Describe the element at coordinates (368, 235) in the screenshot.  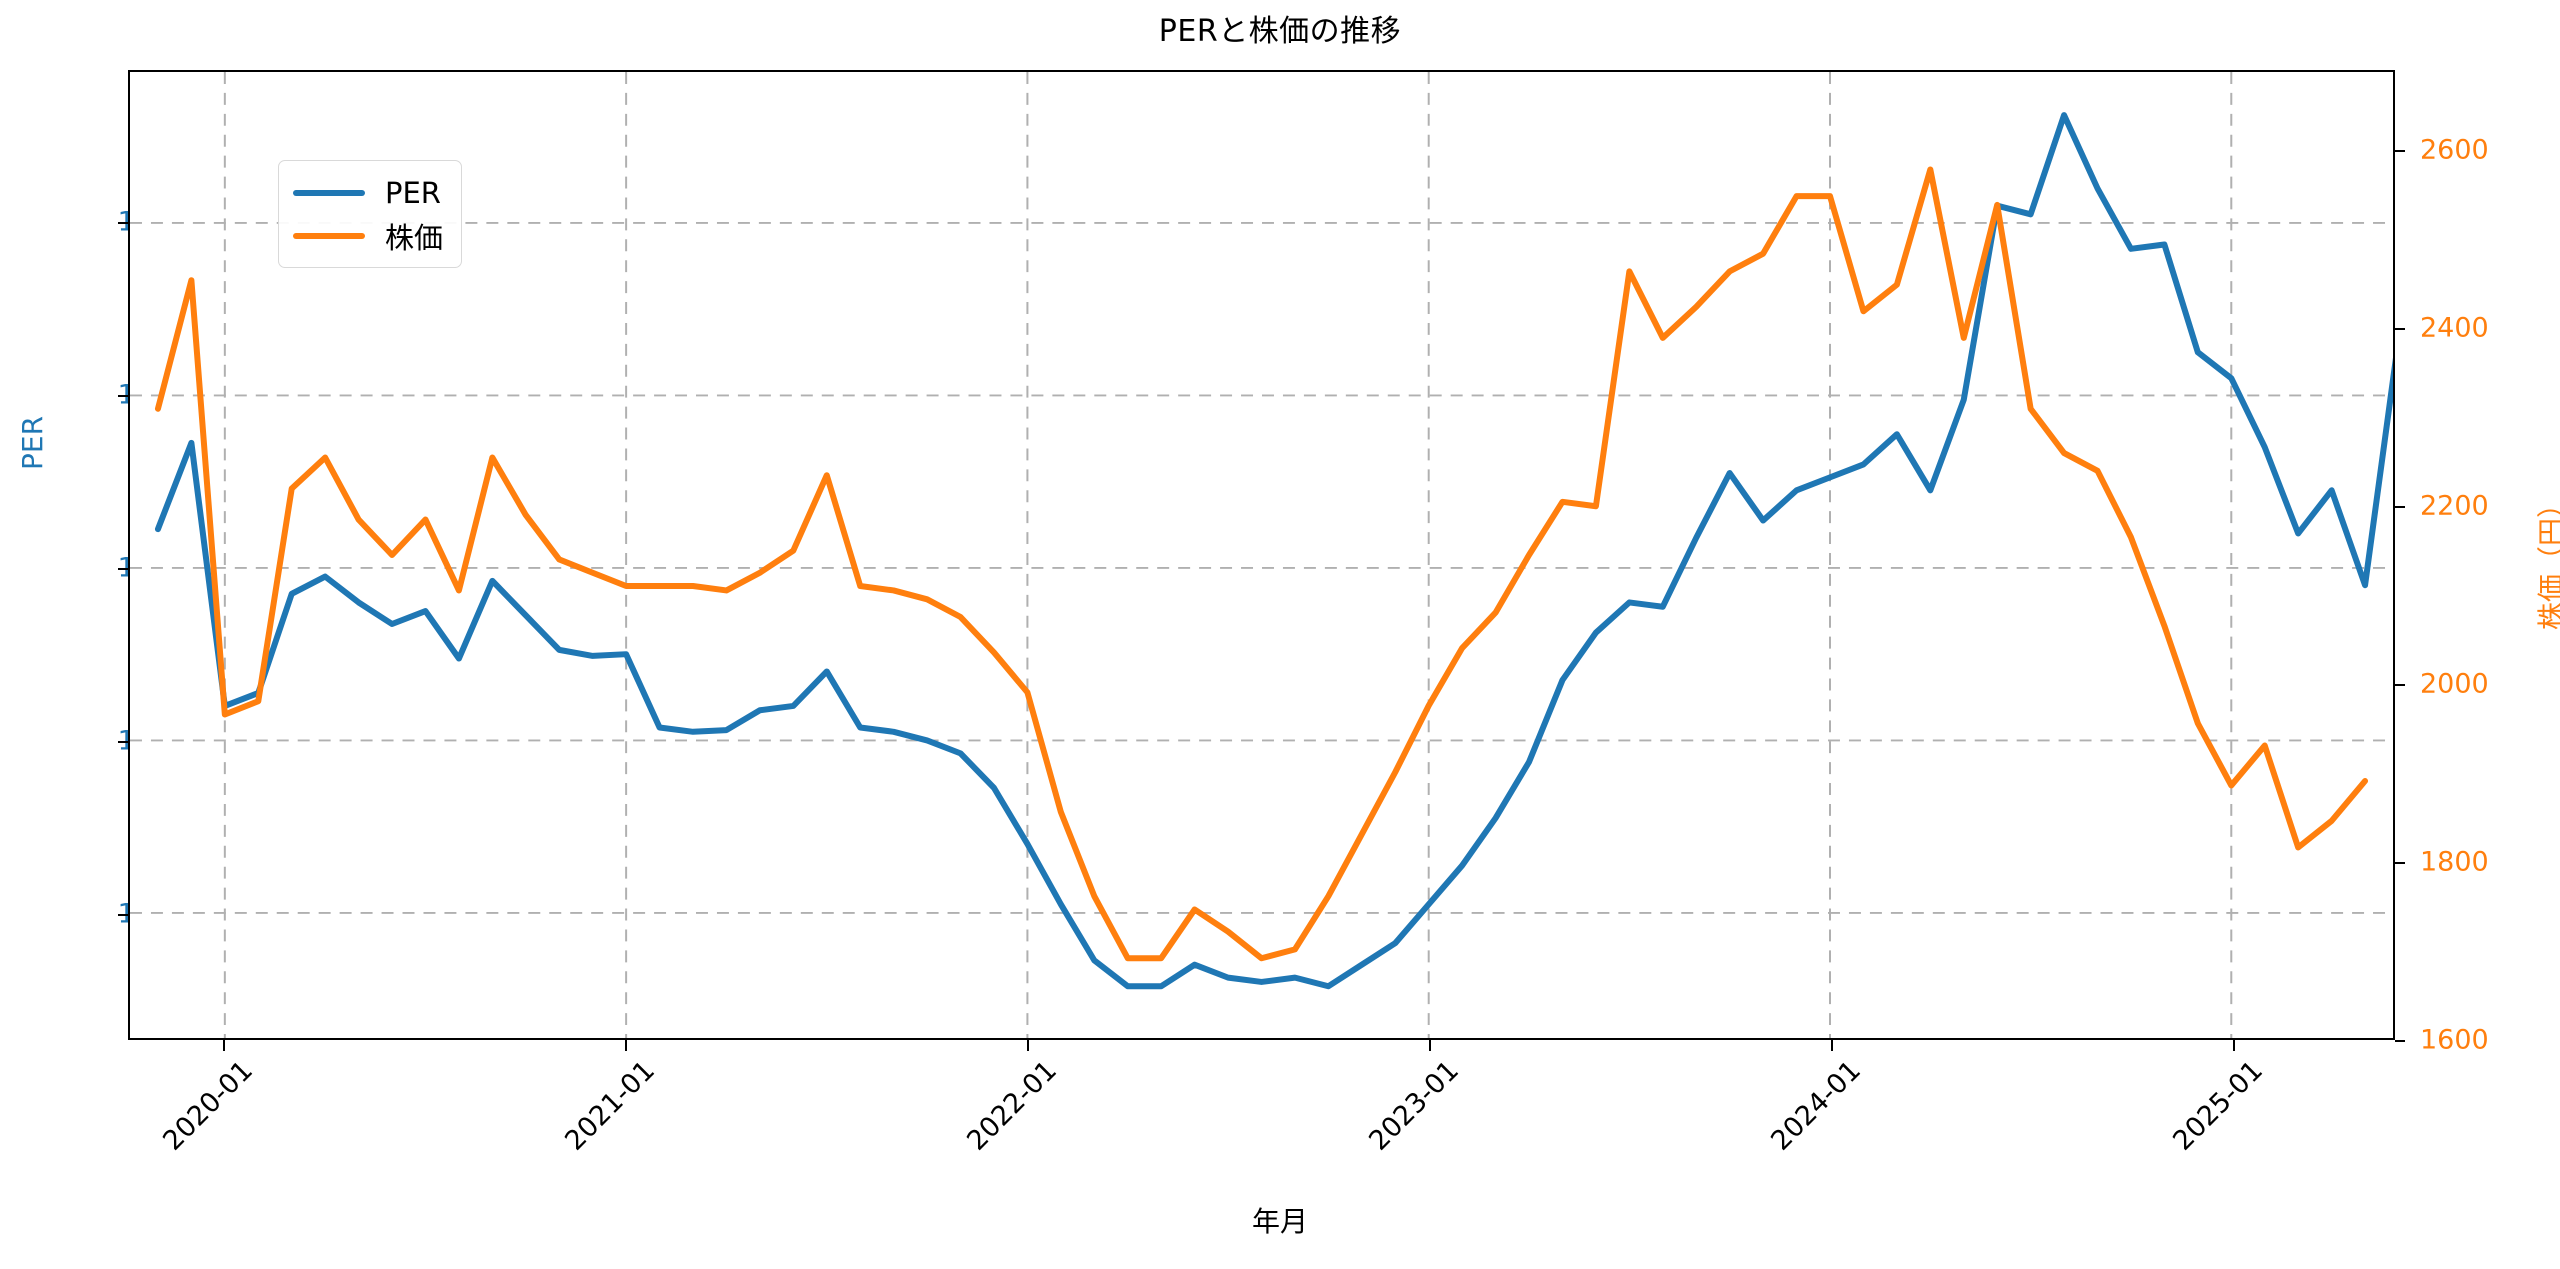
I see `legend-item-stock: 株価` at that location.